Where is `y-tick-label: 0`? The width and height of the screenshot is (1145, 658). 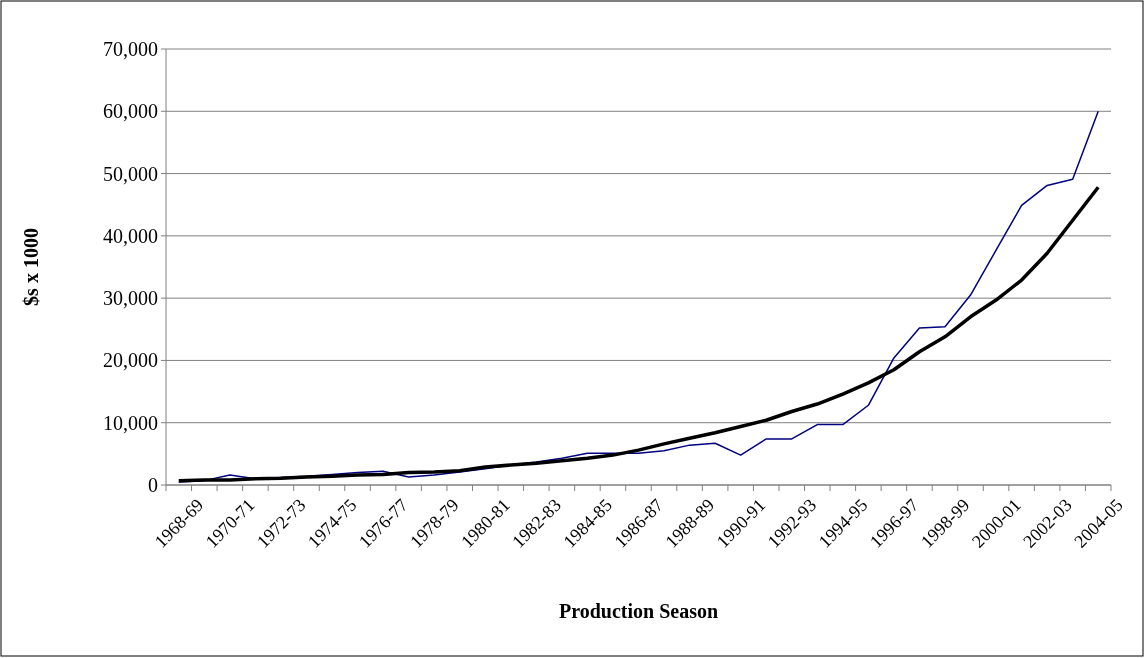
y-tick-label: 0 is located at coordinates (153, 485).